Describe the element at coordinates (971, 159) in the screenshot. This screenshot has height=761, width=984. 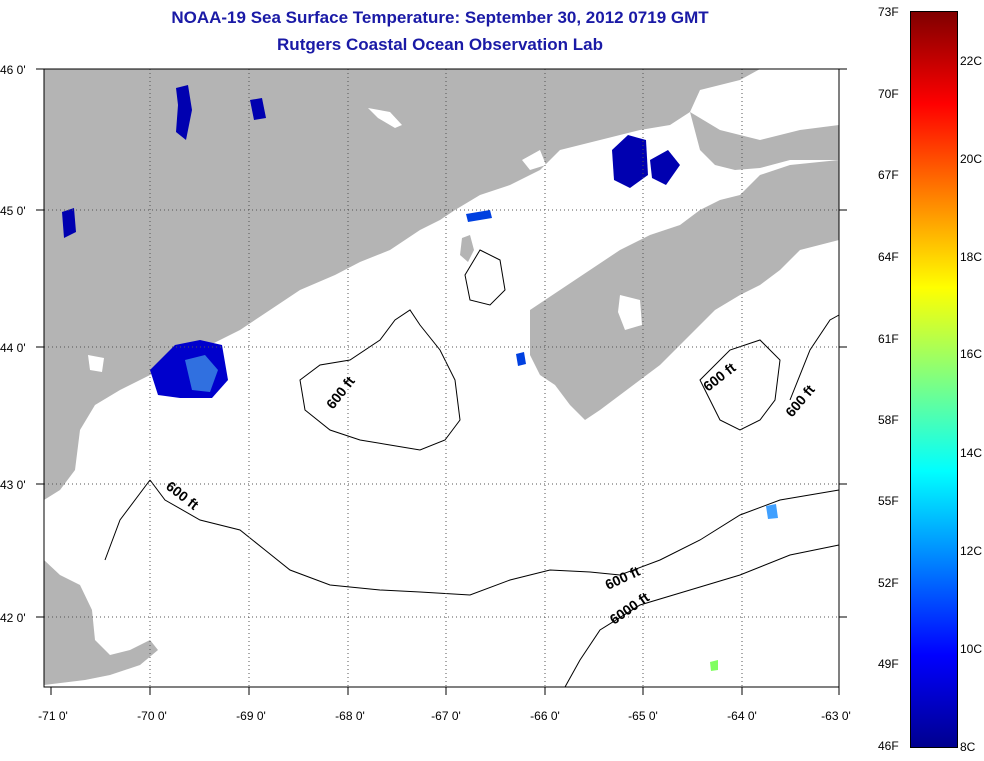
I see `colorbar-c-label: 20C` at that location.